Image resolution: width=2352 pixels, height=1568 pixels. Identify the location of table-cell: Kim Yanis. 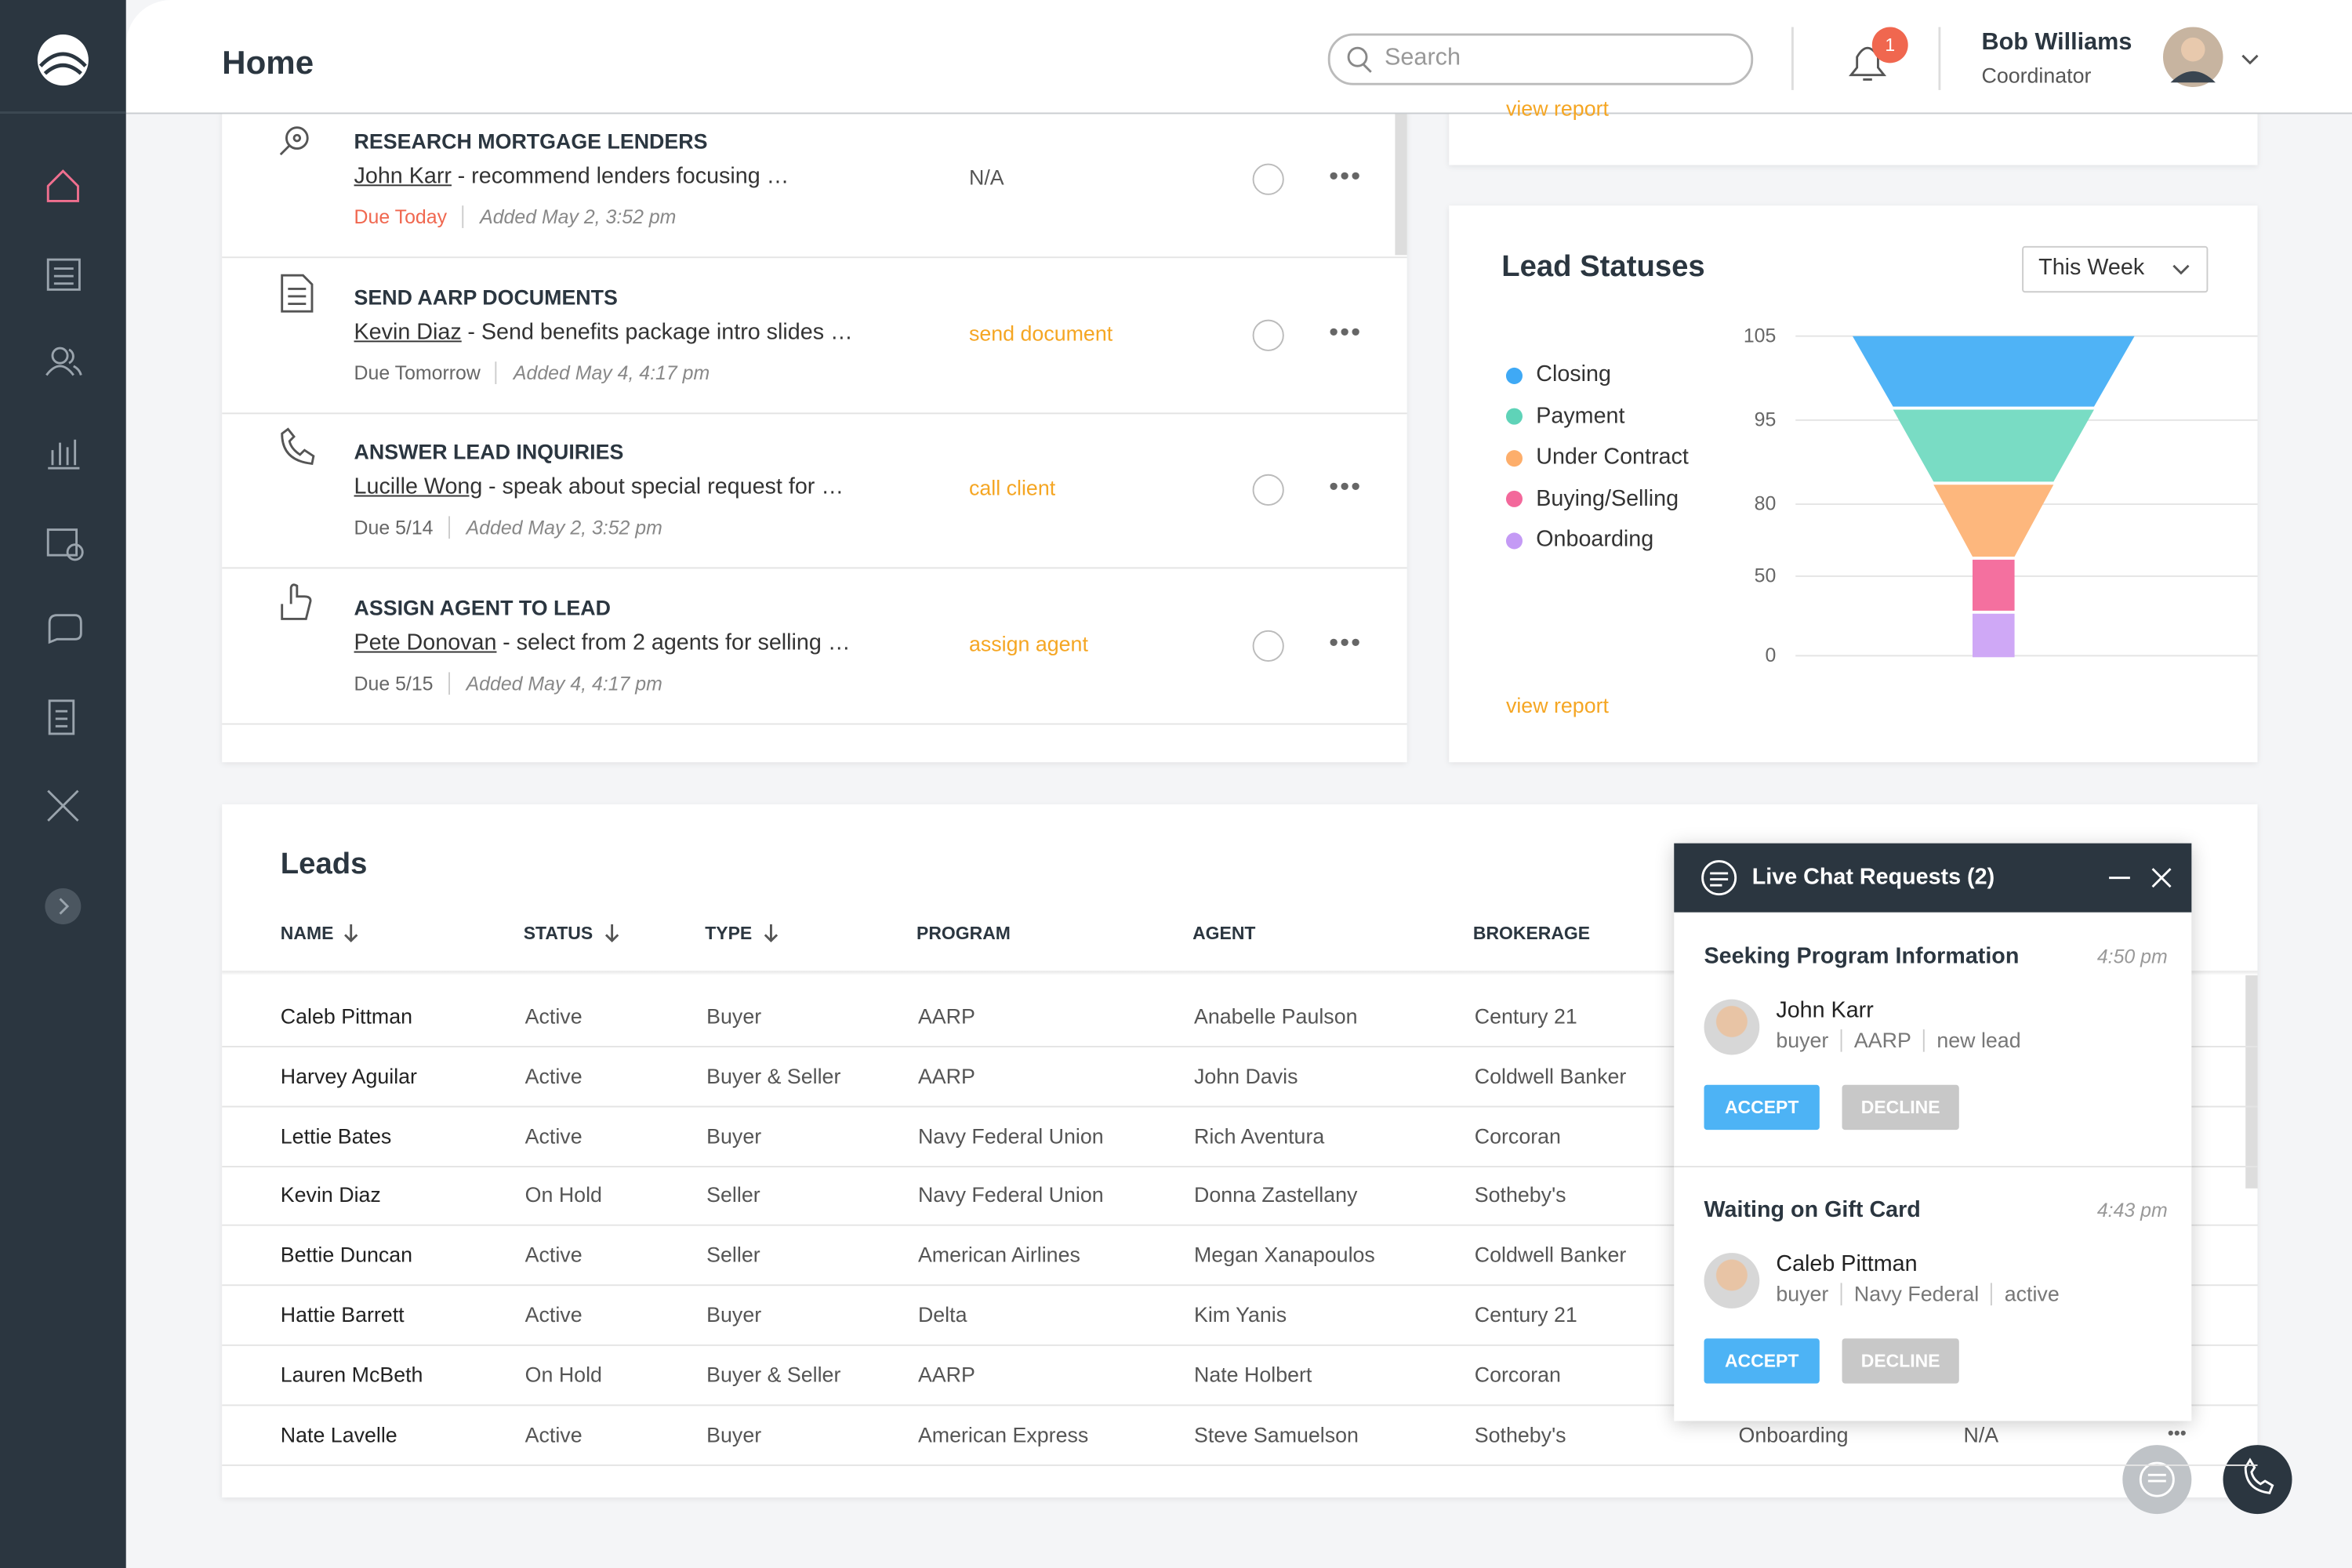
(1240, 1314).